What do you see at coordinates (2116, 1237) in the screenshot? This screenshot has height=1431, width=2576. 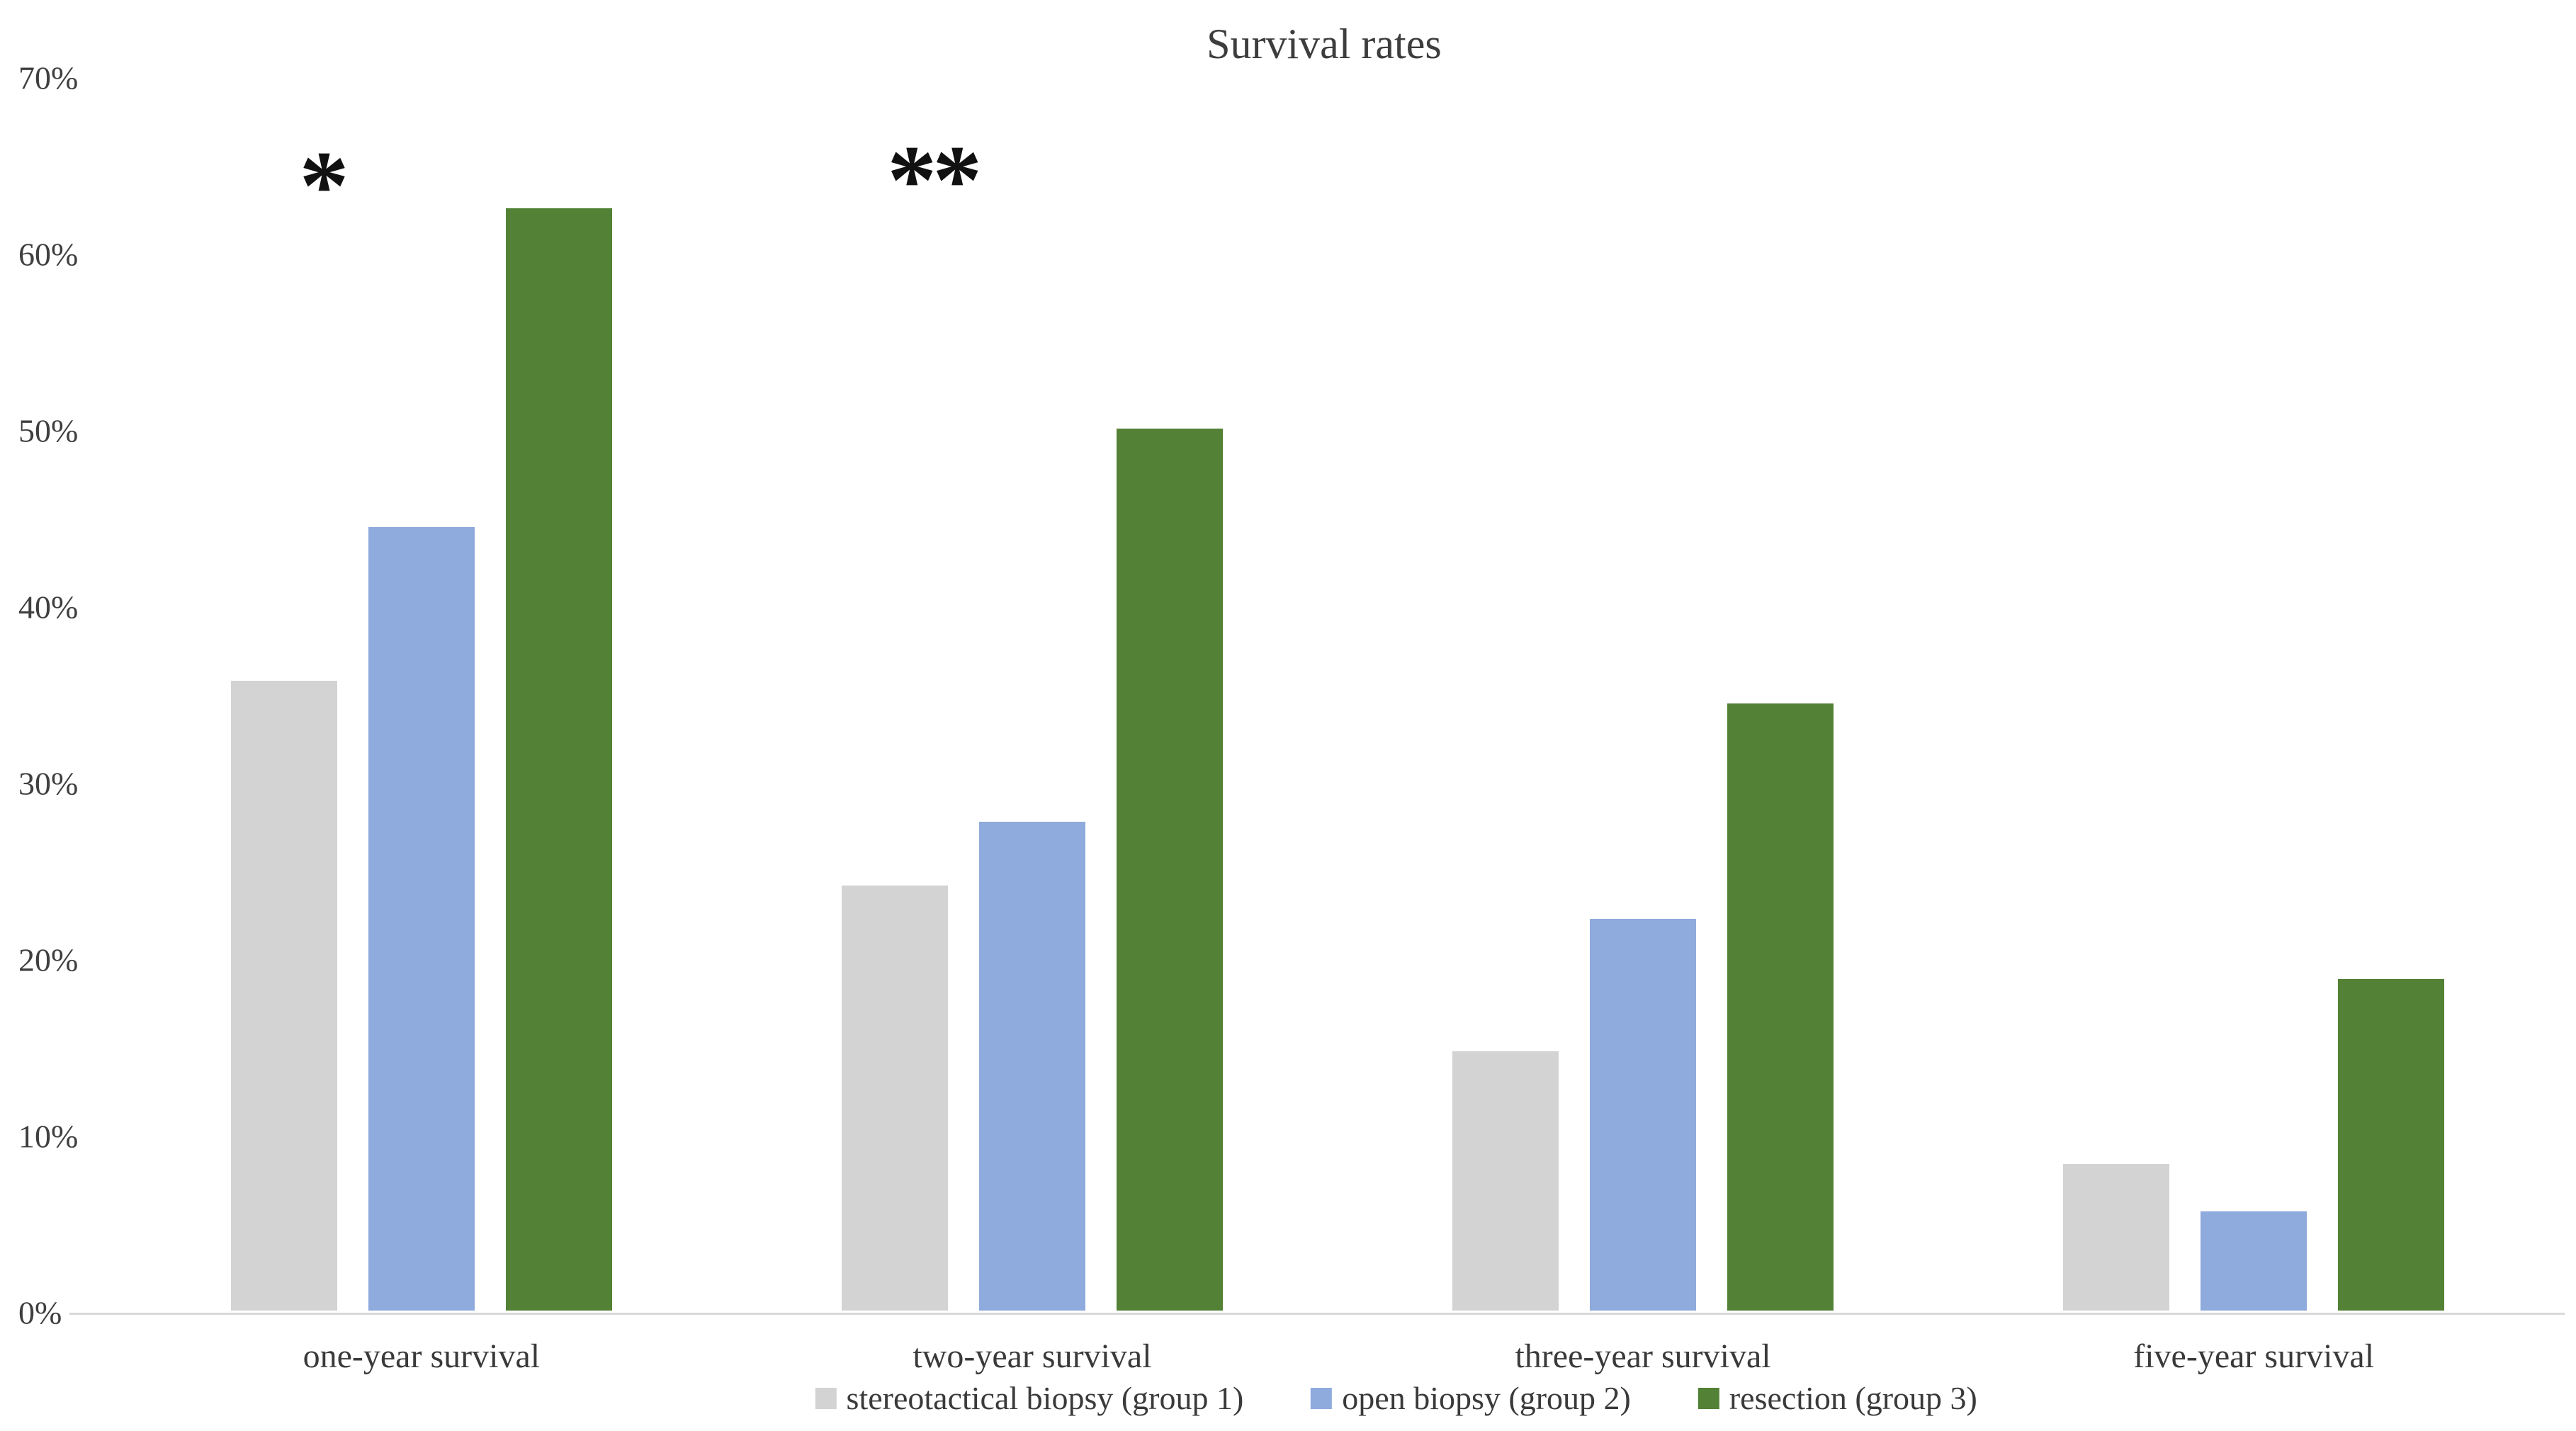 I see `bar-series1-category4` at bounding box center [2116, 1237].